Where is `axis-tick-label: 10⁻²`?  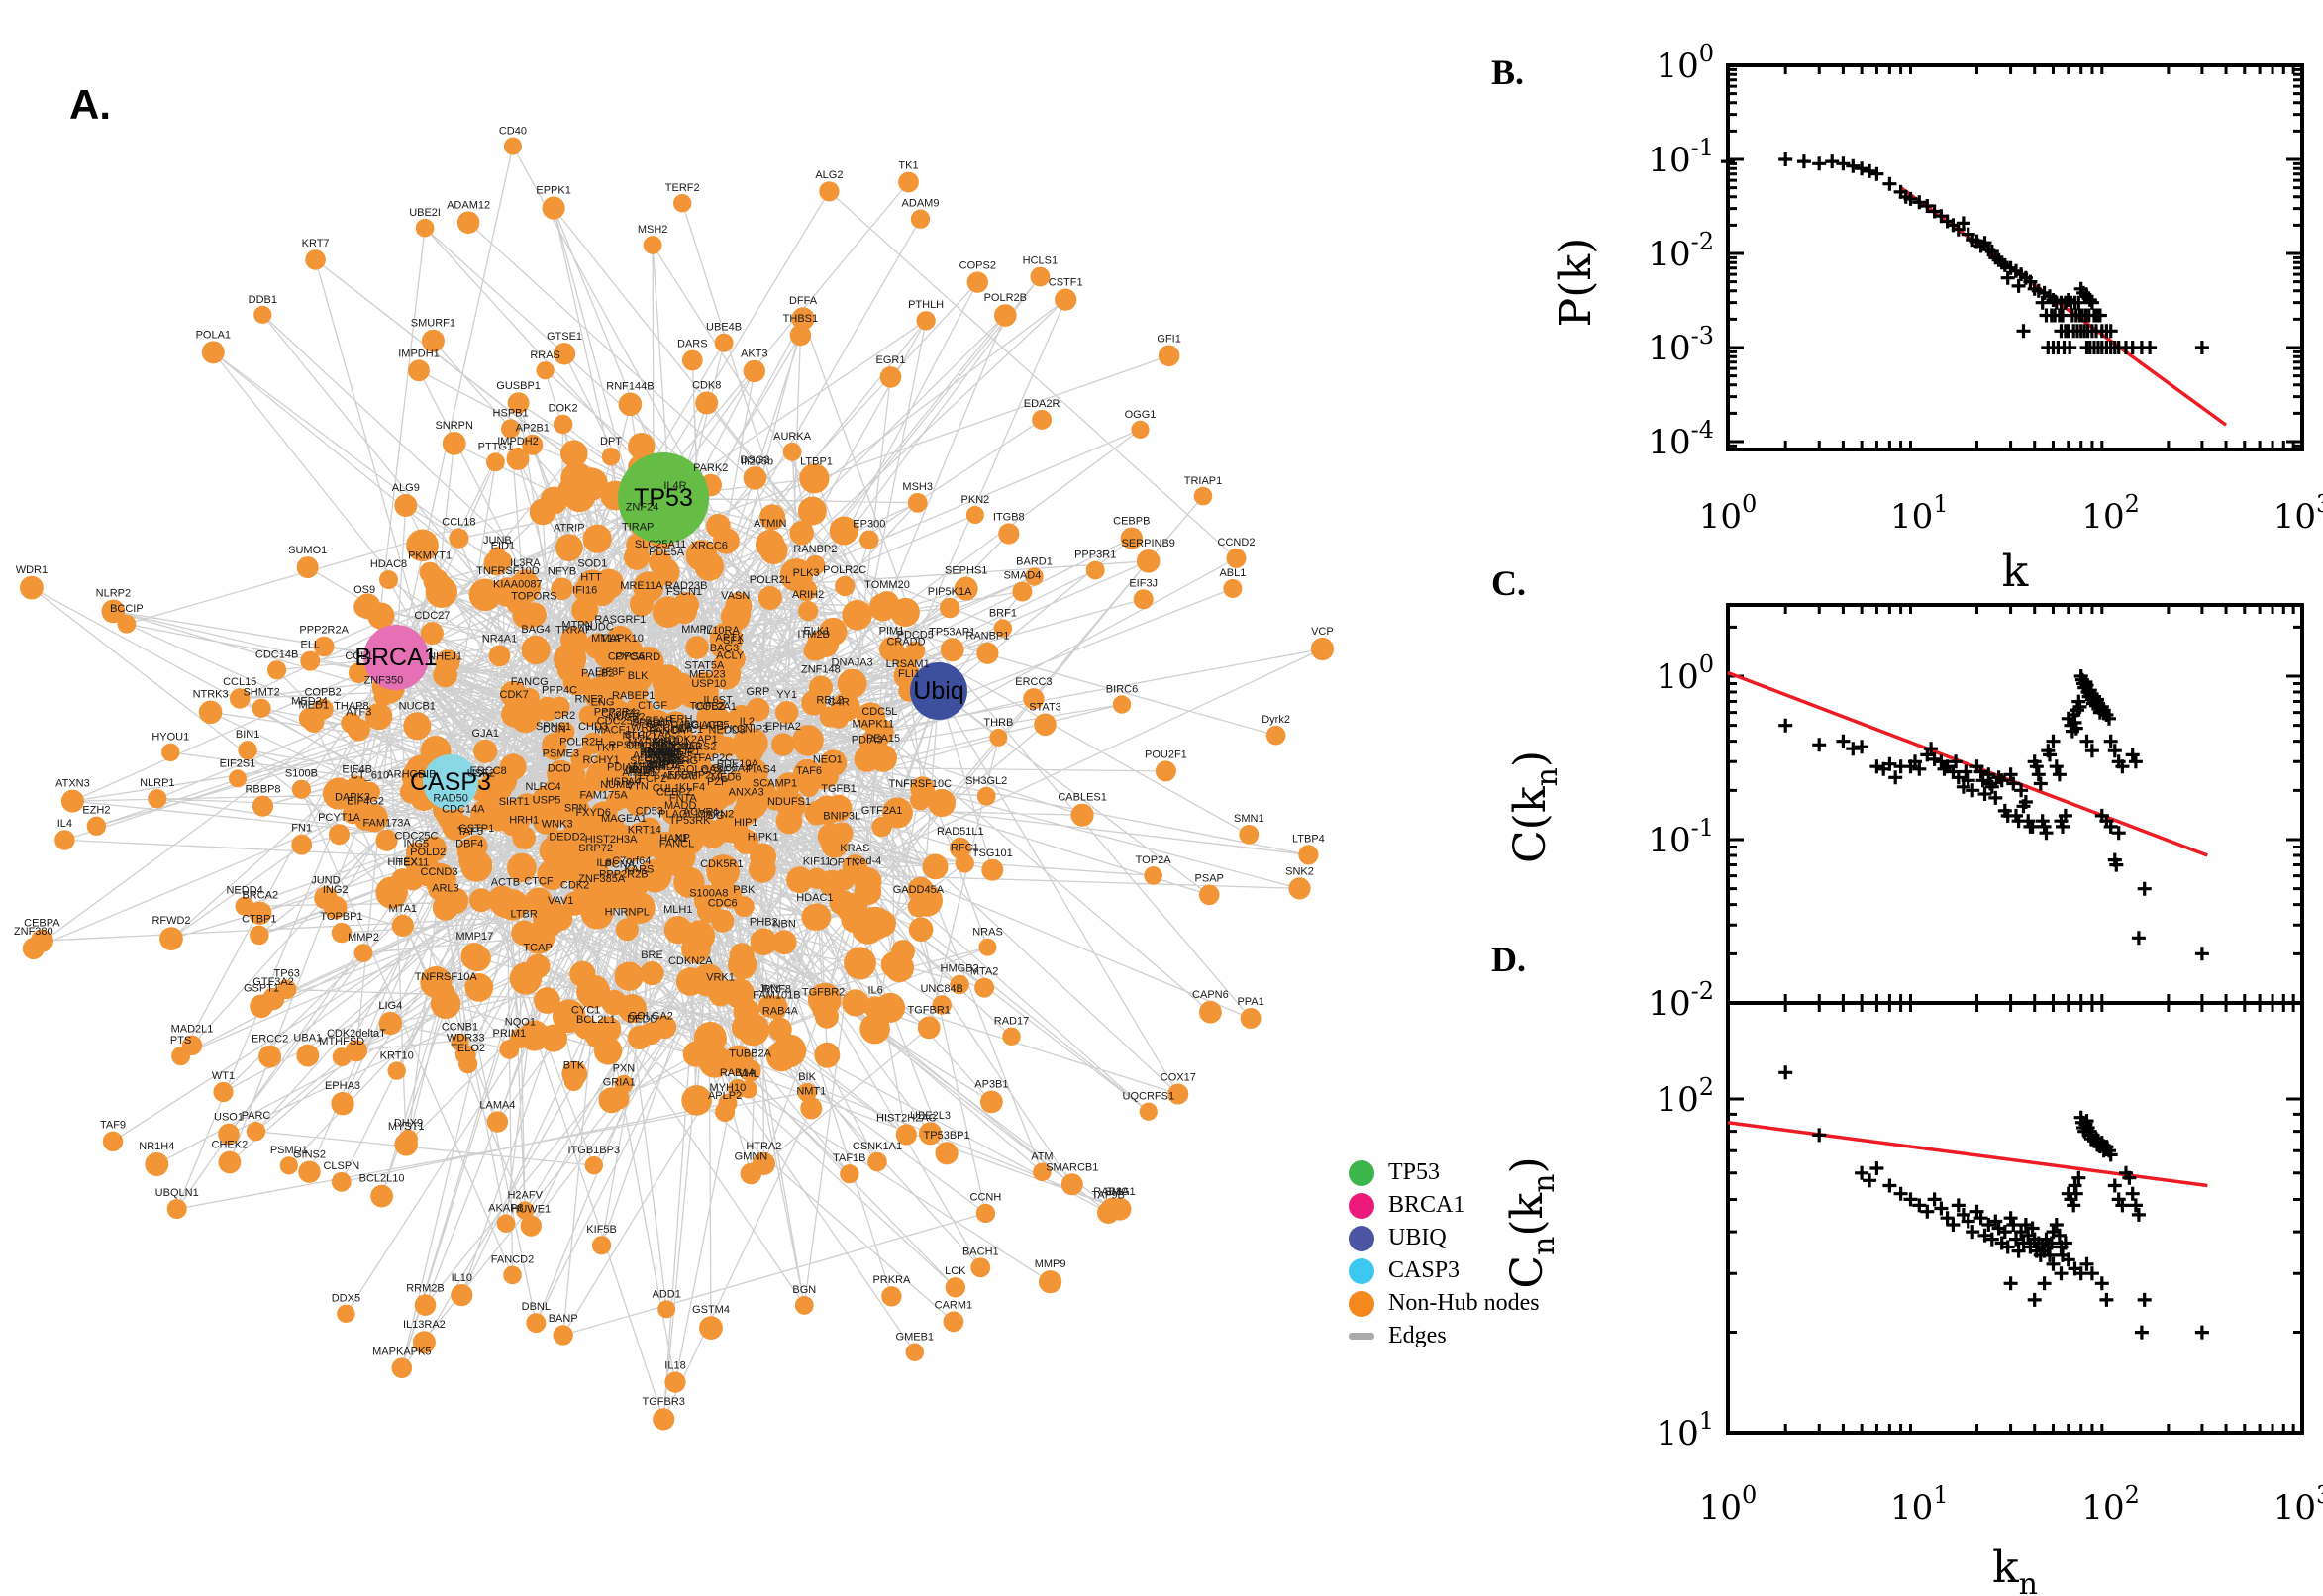
axis-tick-label: 10⁻² is located at coordinates (1681, 1000).